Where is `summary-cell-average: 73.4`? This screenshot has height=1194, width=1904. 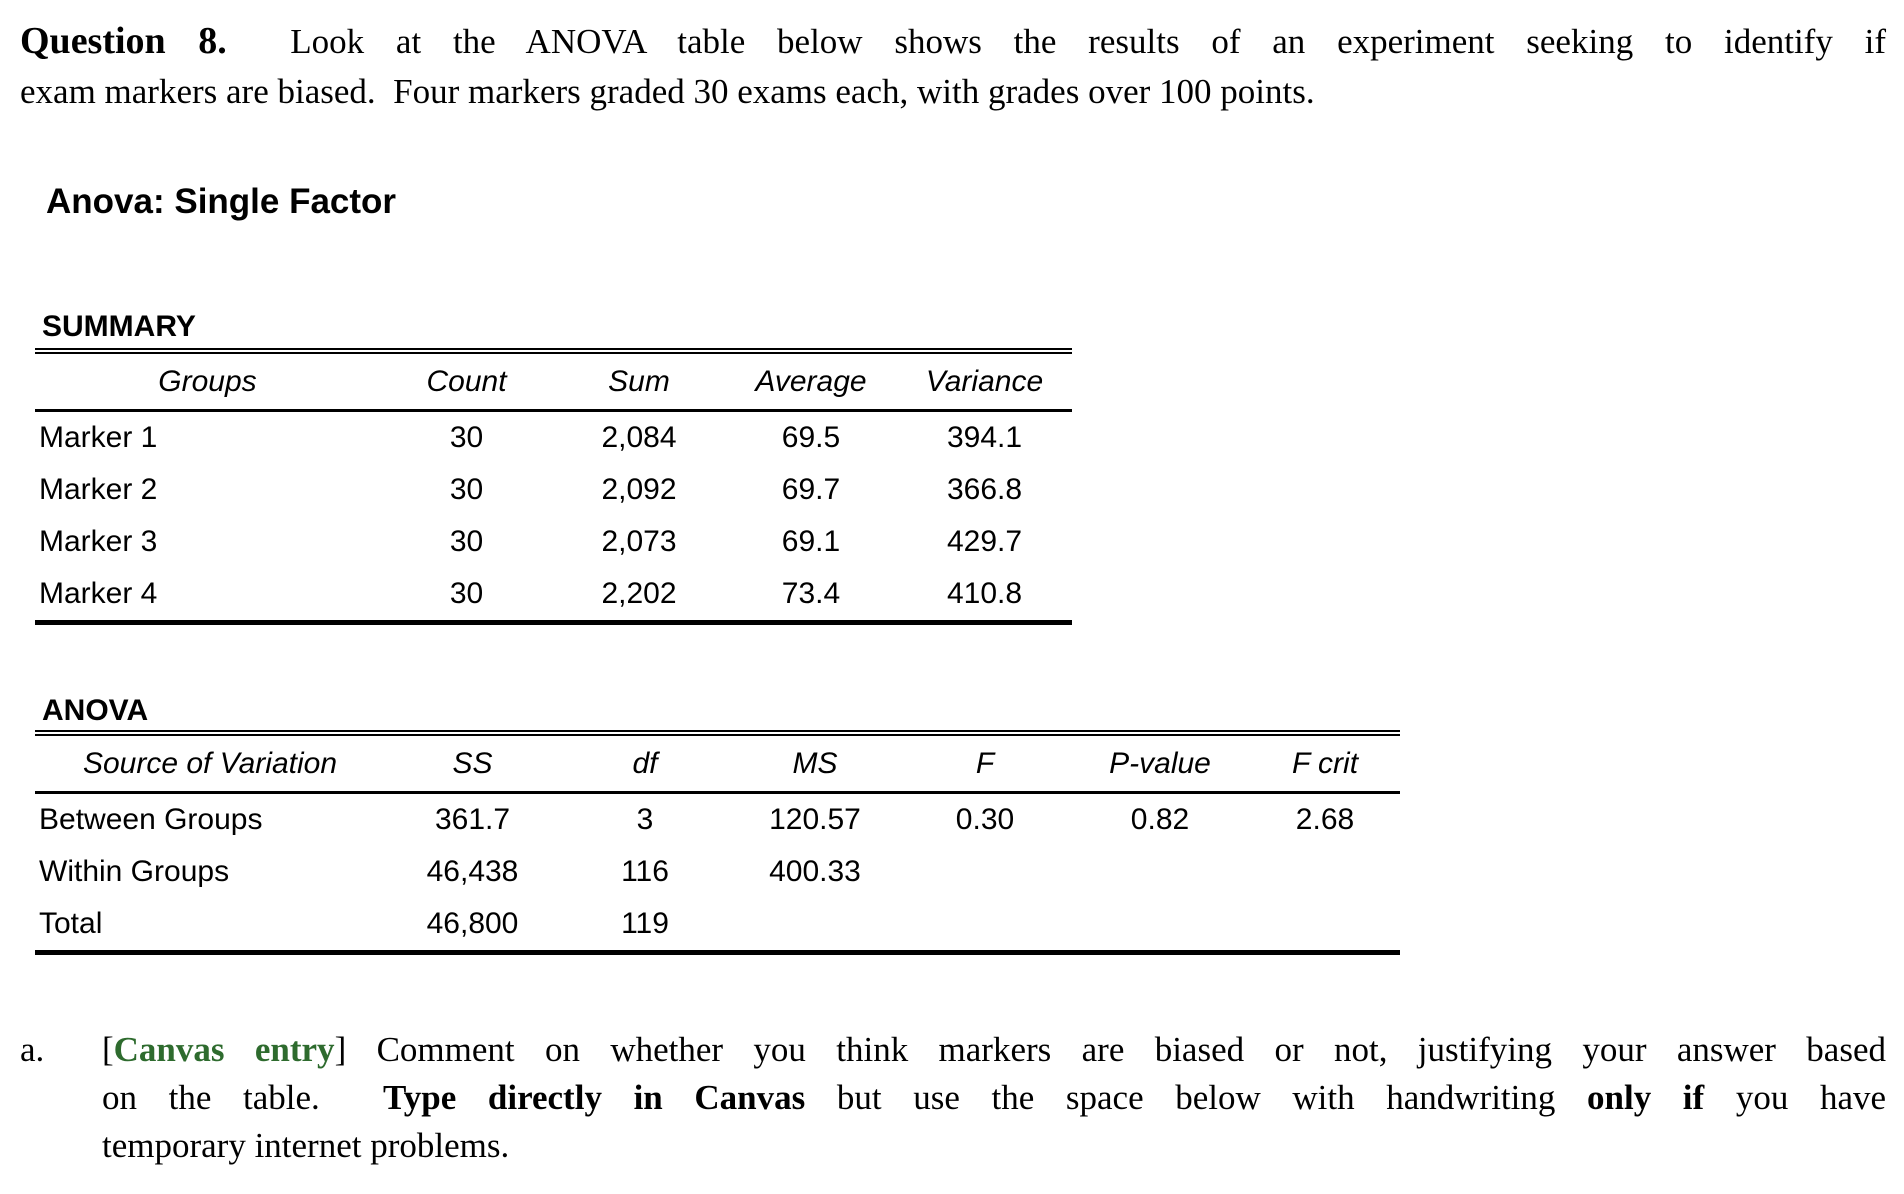 summary-cell-average: 73.4 is located at coordinates (811, 593).